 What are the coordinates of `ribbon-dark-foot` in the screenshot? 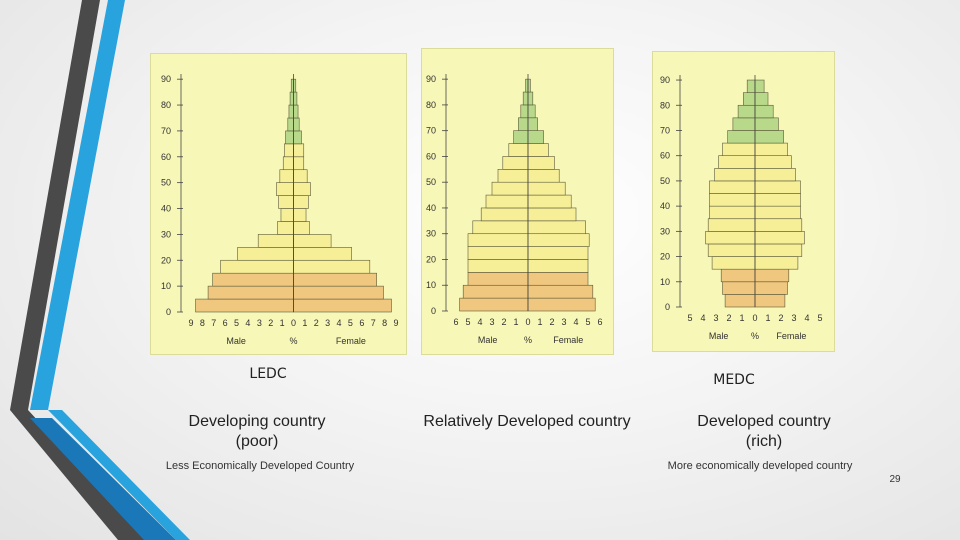 It's located at (79, 475).